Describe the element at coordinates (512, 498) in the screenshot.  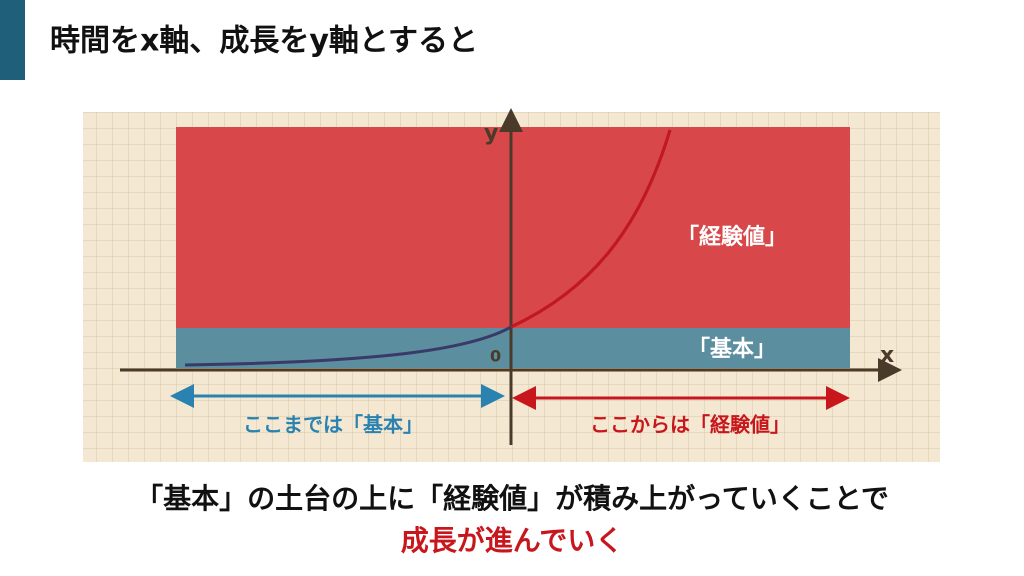
I see `caption-line1: 「基本」の土台の上に「経験値」が積み上がっていくことで` at that location.